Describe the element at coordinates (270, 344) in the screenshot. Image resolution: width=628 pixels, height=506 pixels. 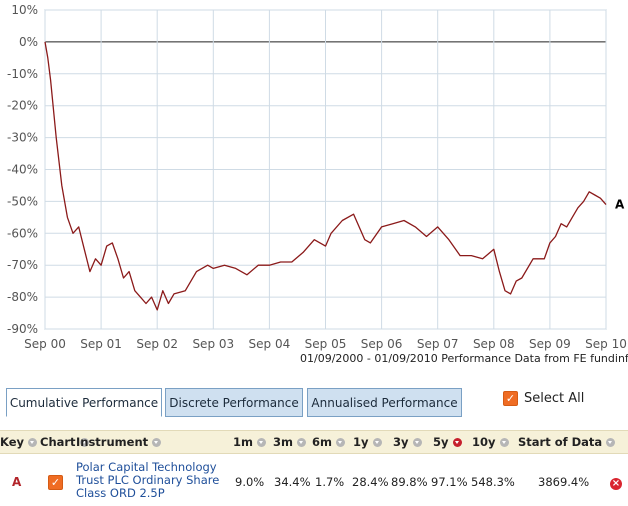
I see `x-tick-label: Sep 04` at that location.